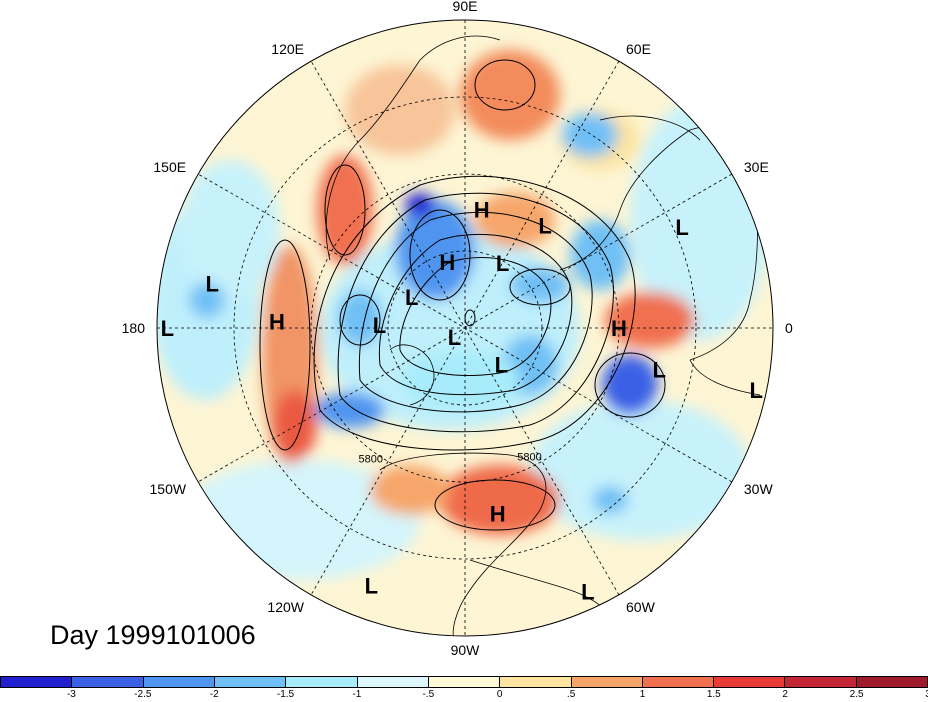  Describe the element at coordinates (619, 328) in the screenshot. I see `high-center-10: H` at that location.